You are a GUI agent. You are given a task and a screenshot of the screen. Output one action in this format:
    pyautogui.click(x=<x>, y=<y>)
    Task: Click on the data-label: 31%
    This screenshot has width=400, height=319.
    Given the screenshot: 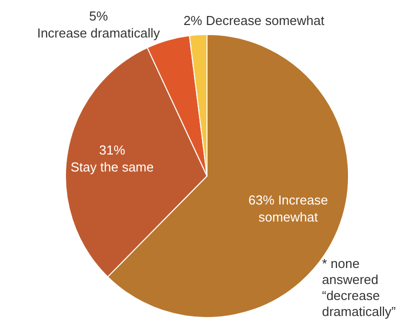 What is the action you would take?
    pyautogui.click(x=112, y=150)
    